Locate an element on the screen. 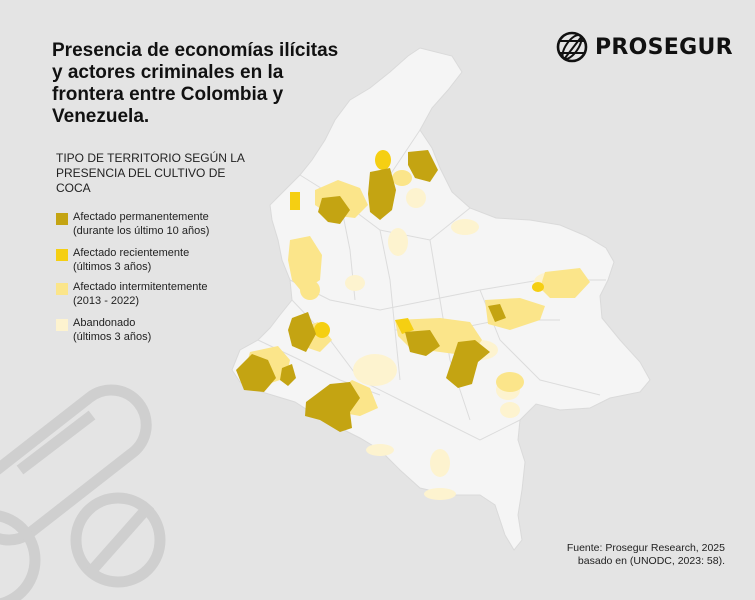 This screenshot has height=600, width=755. brand-name: PROSEGUR is located at coordinates (664, 47).